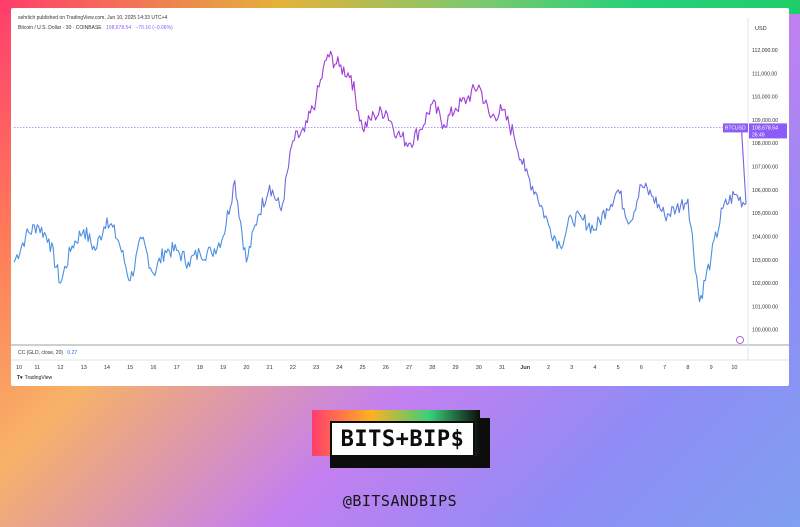  What do you see at coordinates (107, 368) in the screenshot?
I see `x-tick-label: 14` at bounding box center [107, 368].